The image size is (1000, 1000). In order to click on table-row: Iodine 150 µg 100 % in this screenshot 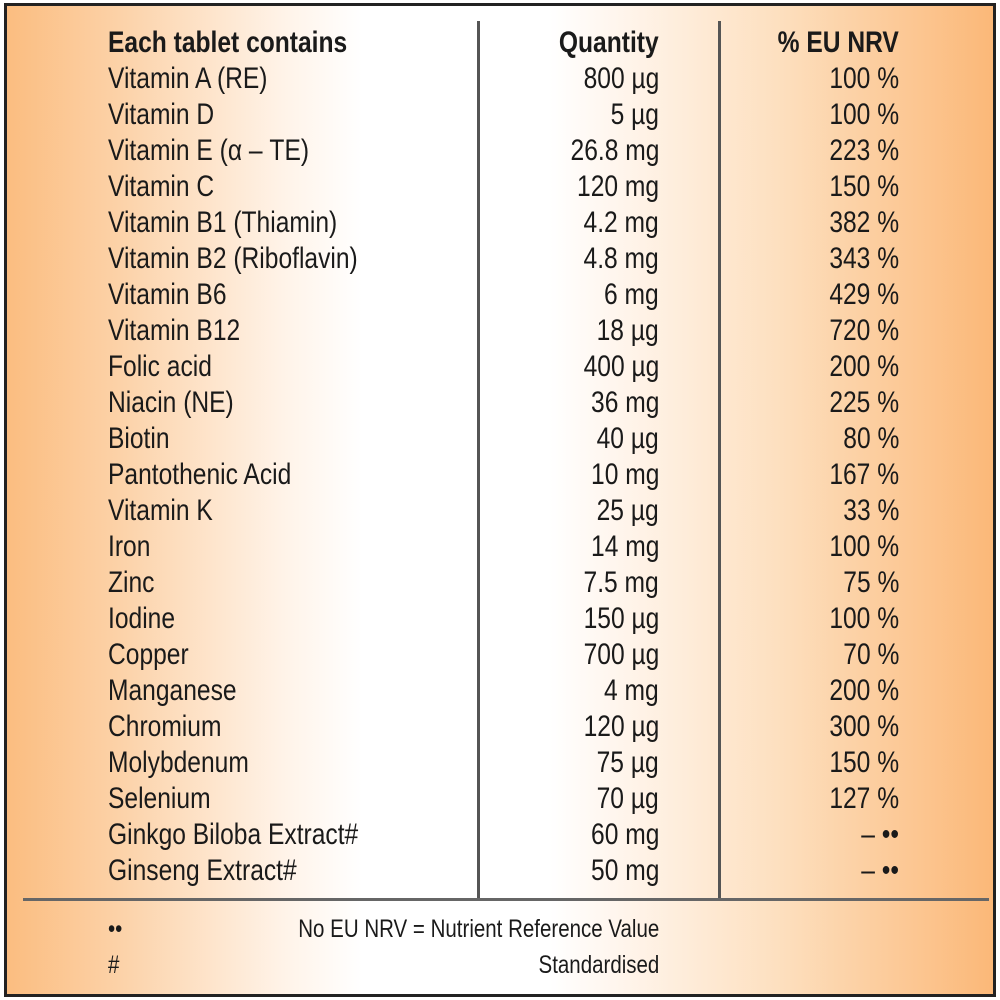, I will do `click(500, 619)`.